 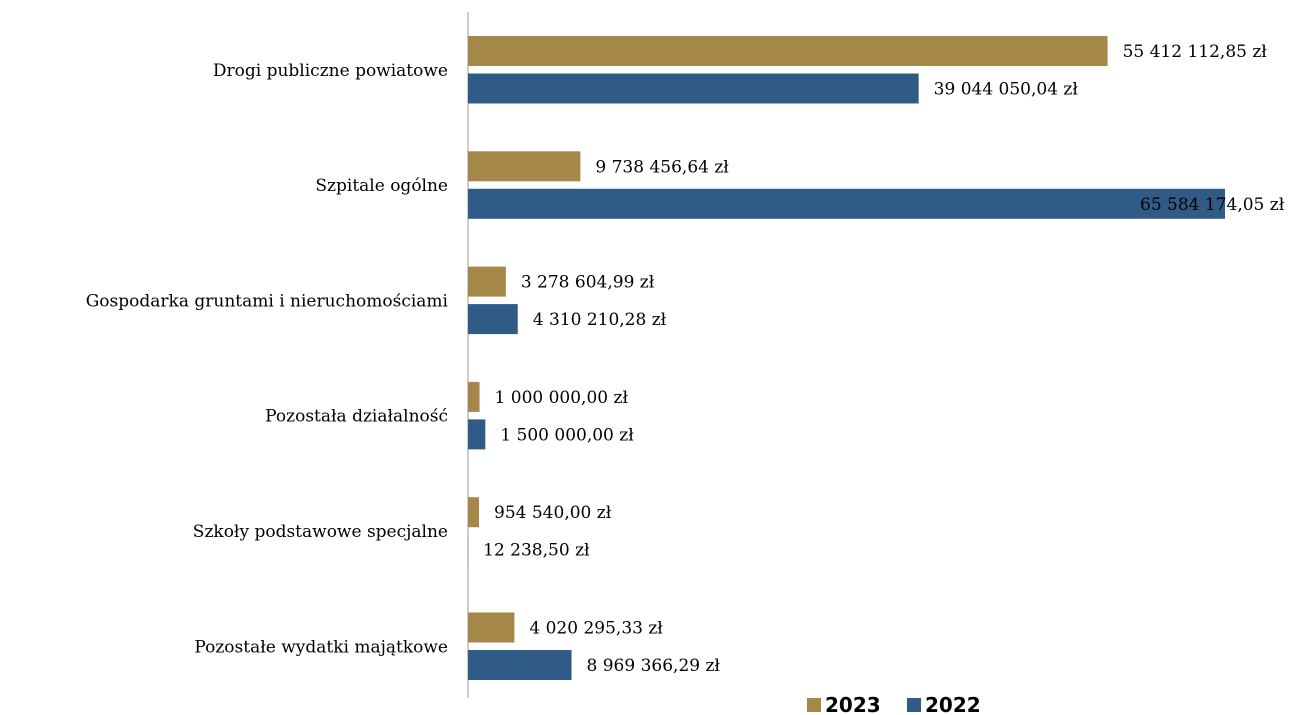 What do you see at coordinates (1212, 205) in the screenshot?
I see `value-label-2022-szpitale-ogolne: 65 584 174,05 zł` at bounding box center [1212, 205].